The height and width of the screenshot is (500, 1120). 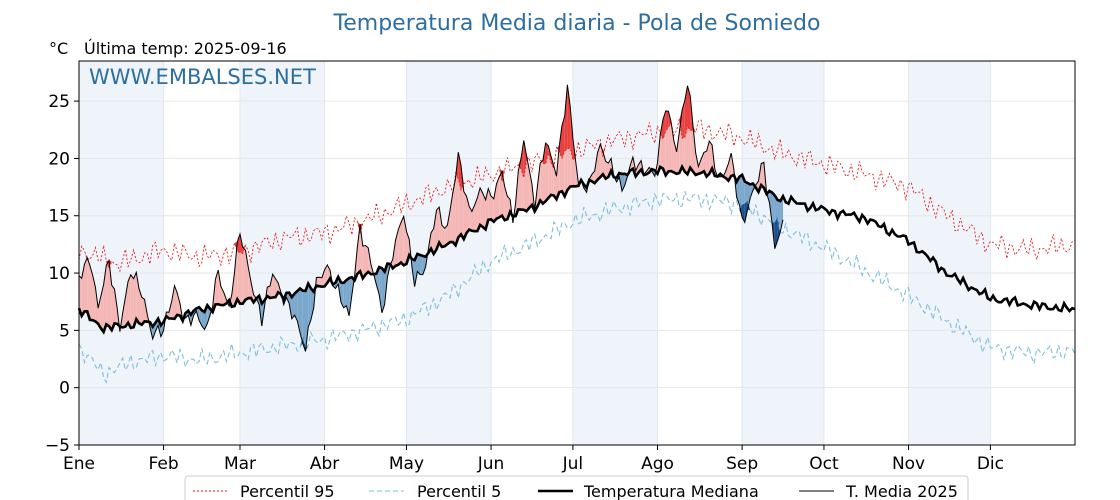 What do you see at coordinates (573, 464) in the screenshot?
I see `x-tick-label-jul: Jul` at bounding box center [573, 464].